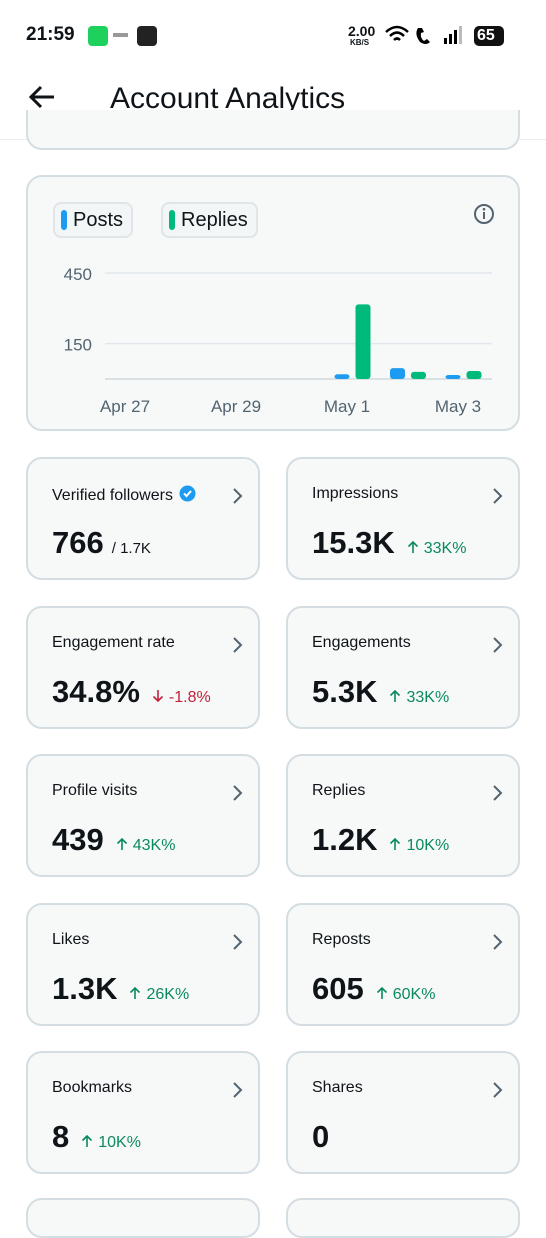 Image resolution: width=546 pixels, height=1238 pixels. I want to click on metric-label-text: Shares, so click(337, 1087).